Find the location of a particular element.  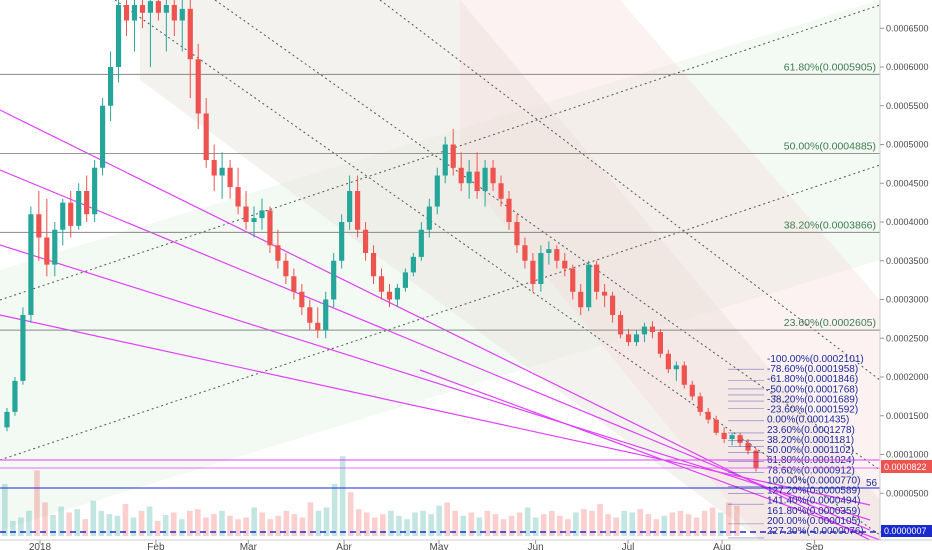

y-tick-label: 0.0005000 is located at coordinates (907, 145).